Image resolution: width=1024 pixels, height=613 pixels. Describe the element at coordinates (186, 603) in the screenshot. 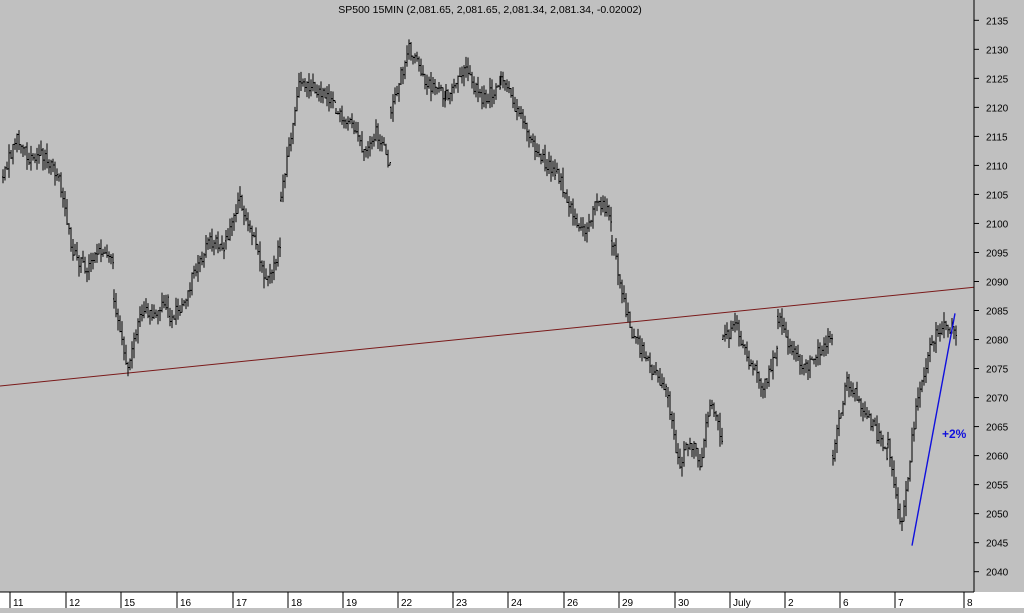

I see `x-tick-label: 16` at that location.